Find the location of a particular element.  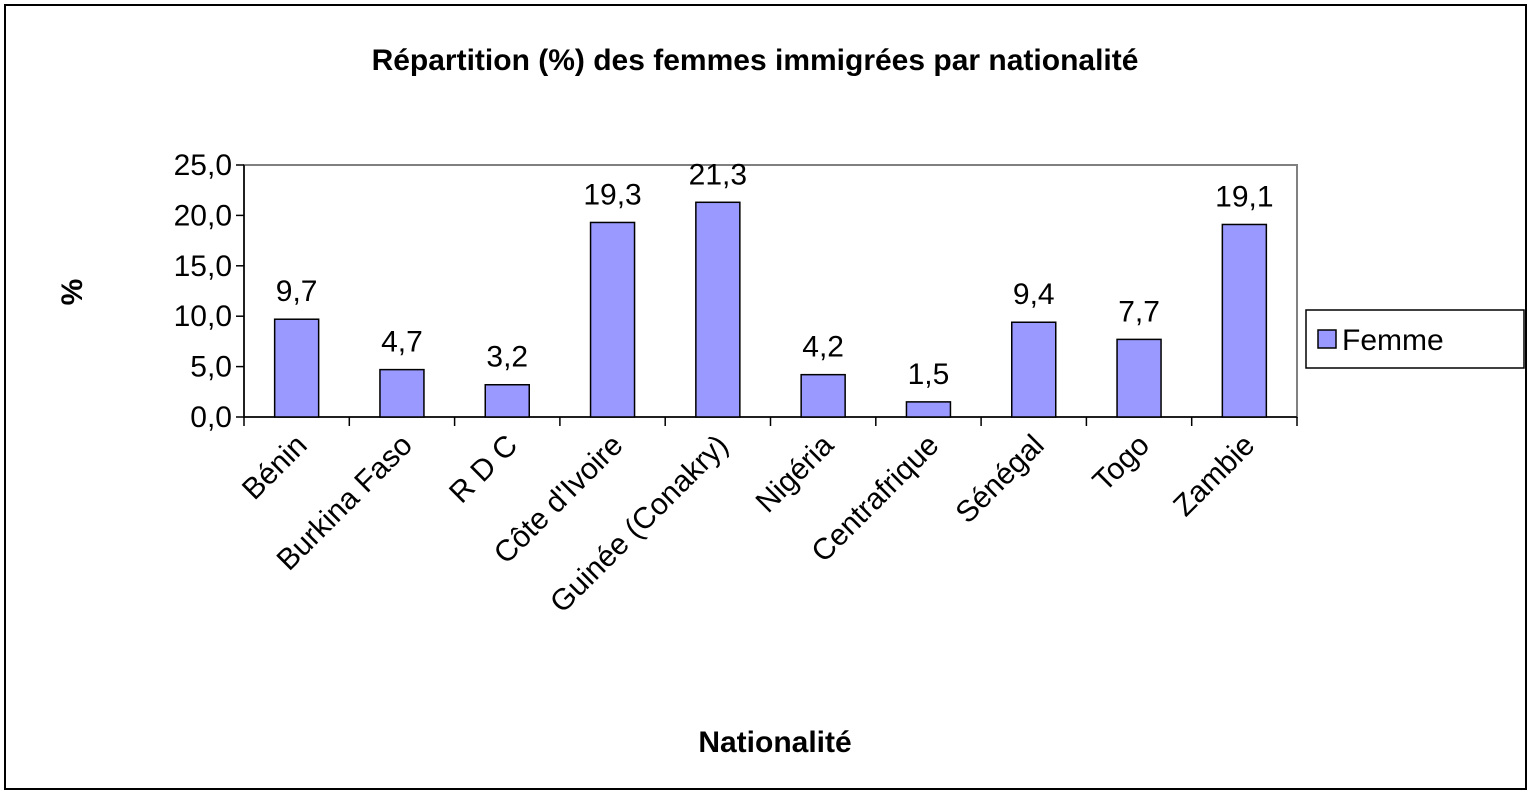

x-tick-label: Nigéria is located at coordinates (795, 473).